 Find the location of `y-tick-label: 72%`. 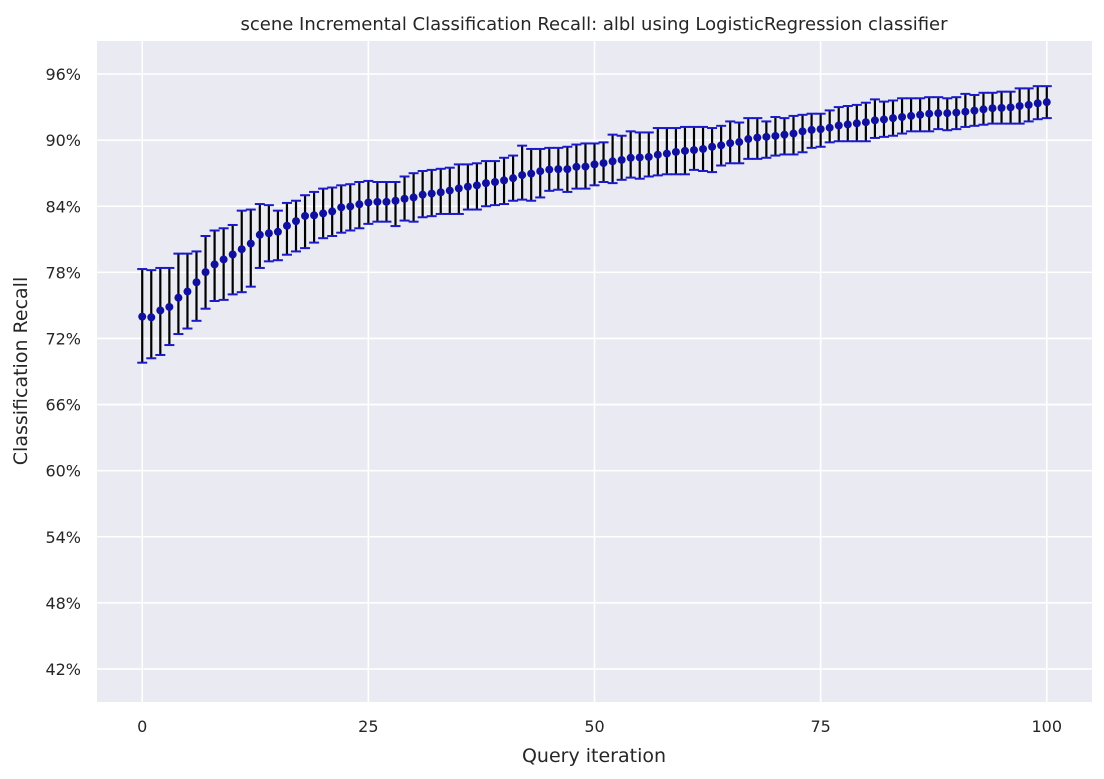

y-tick-label: 72% is located at coordinates (63, 338).